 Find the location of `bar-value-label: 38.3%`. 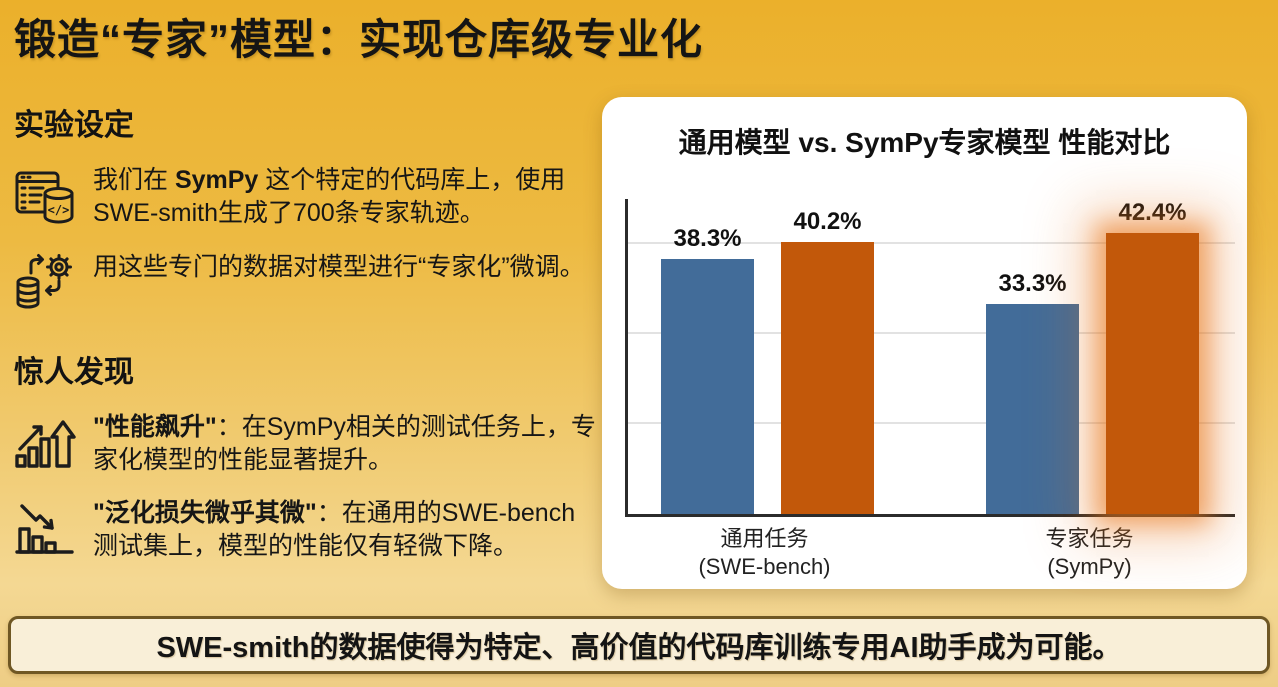

bar-value-label: 38.3% is located at coordinates (707, 239).